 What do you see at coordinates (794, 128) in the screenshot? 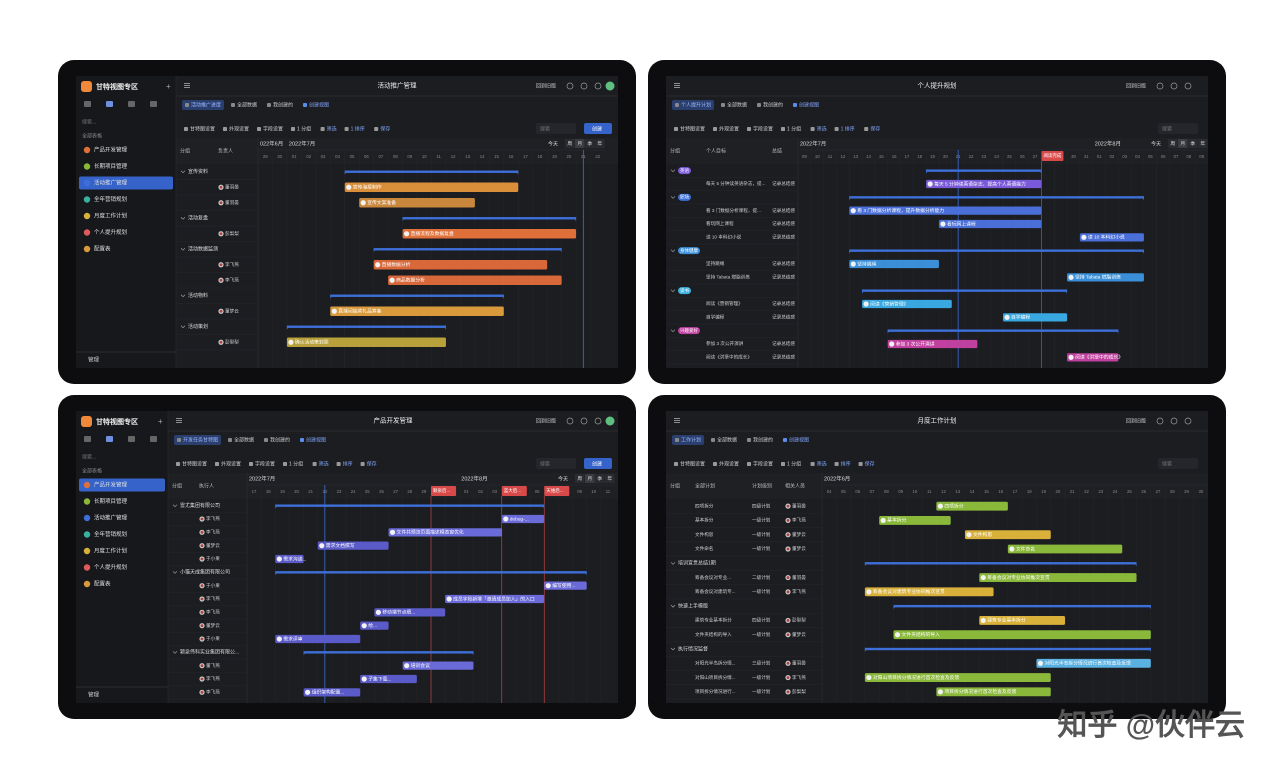
I see `toolbar-button: 1 分组` at bounding box center [794, 128].